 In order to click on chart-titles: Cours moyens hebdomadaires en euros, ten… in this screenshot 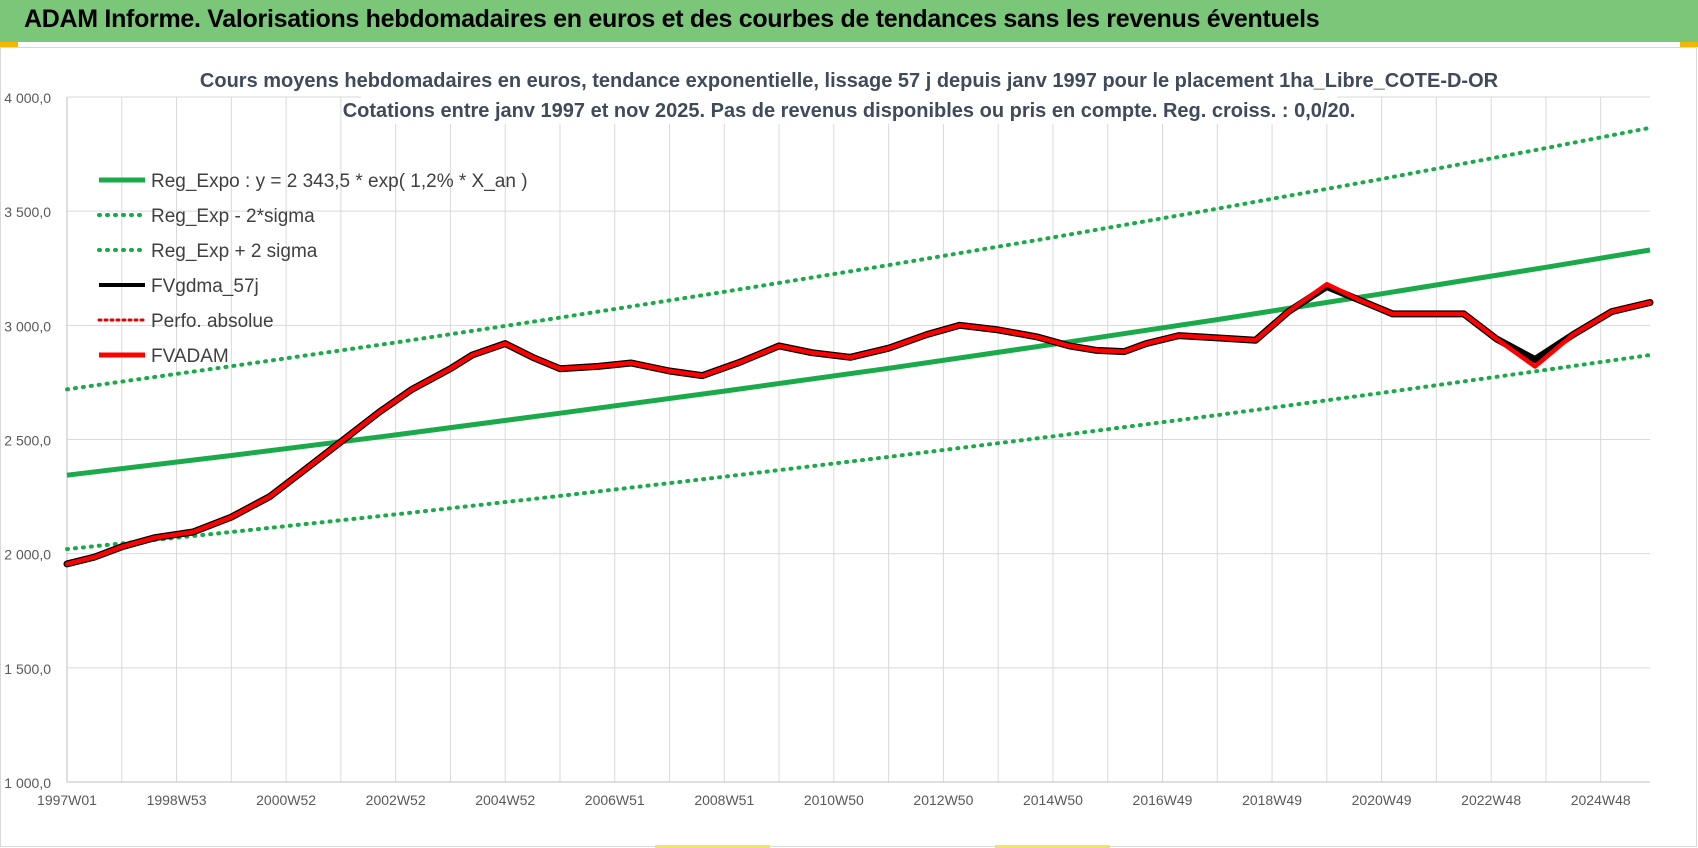, I will do `click(849, 94)`.